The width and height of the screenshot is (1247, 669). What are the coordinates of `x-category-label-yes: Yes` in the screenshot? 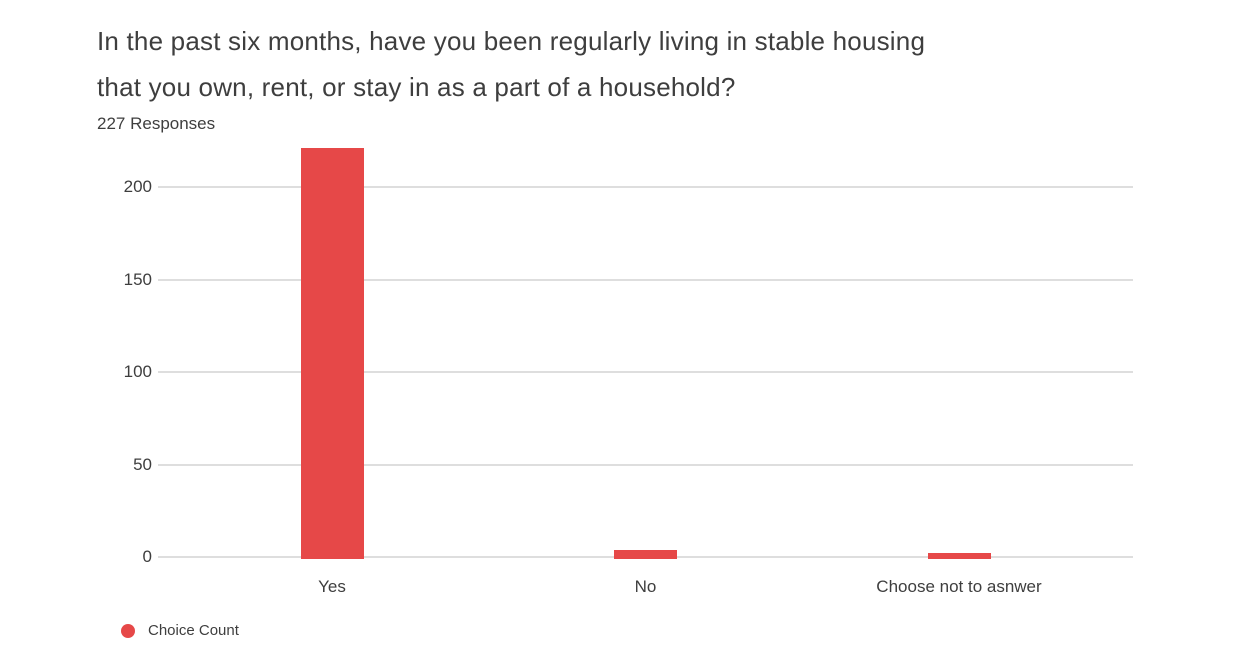 It's located at (332, 586).